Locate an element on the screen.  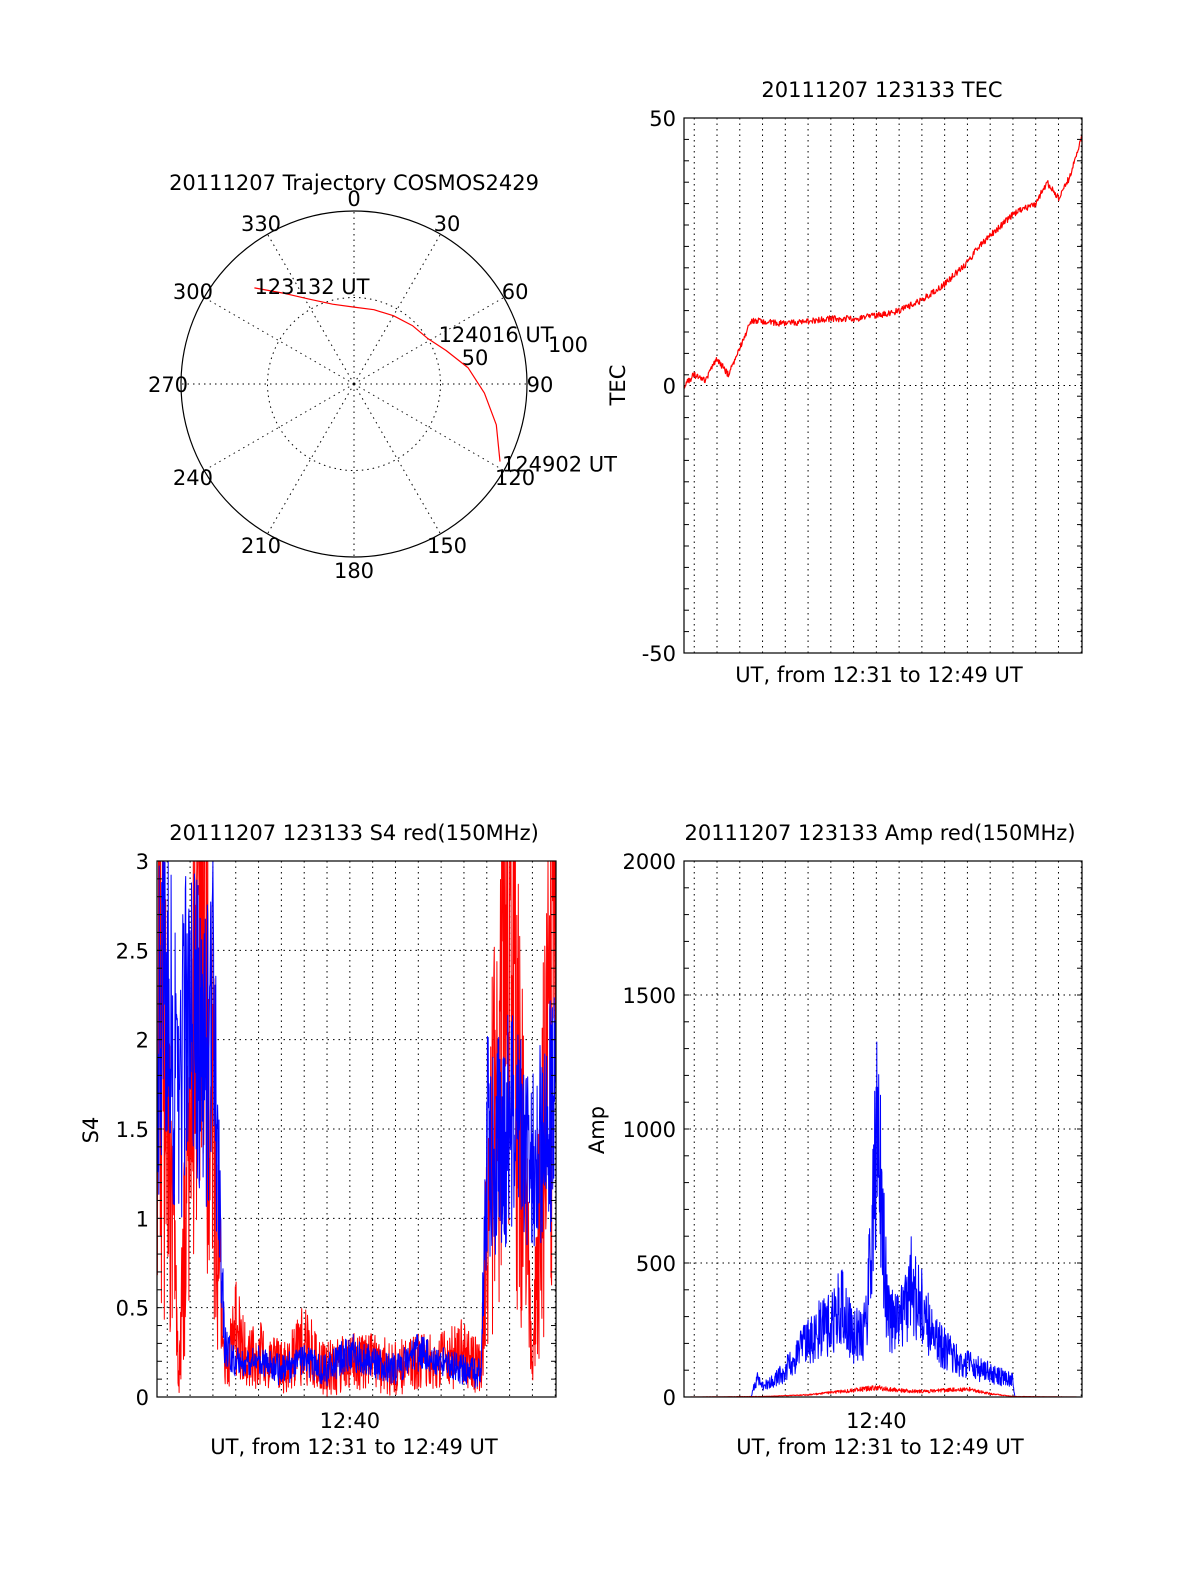
s4-ylabel: S4 is located at coordinates (91, 1130).